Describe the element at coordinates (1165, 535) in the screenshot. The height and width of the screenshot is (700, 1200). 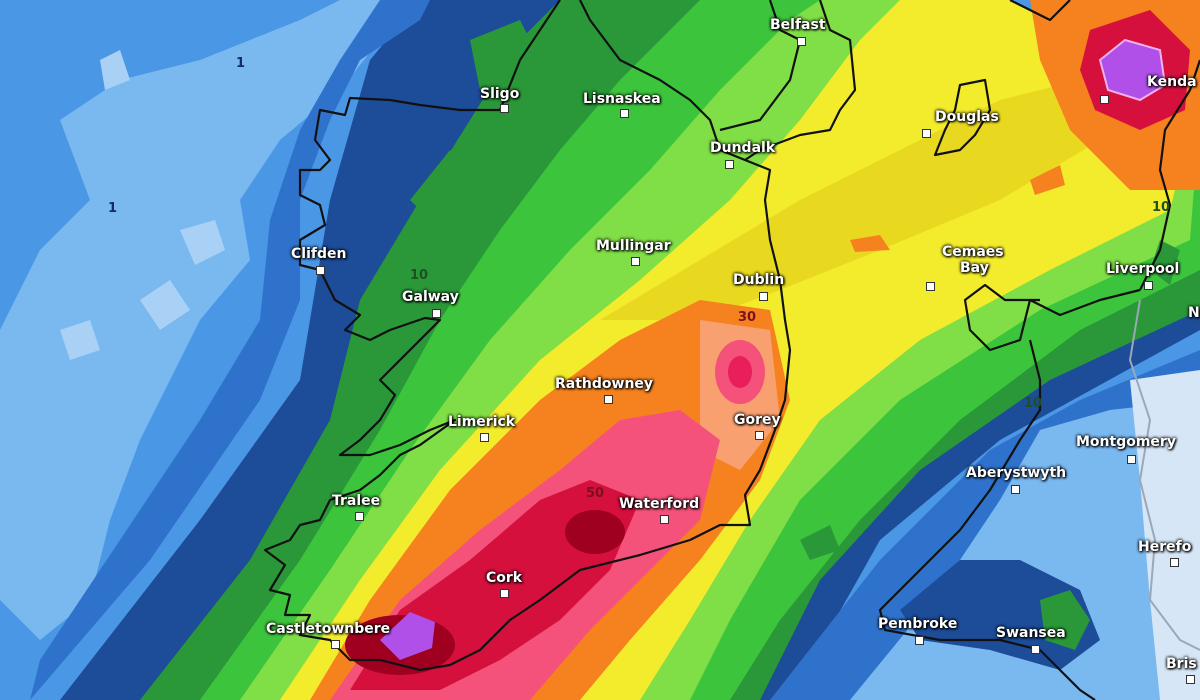
I see `band-pale-blue-england` at that location.